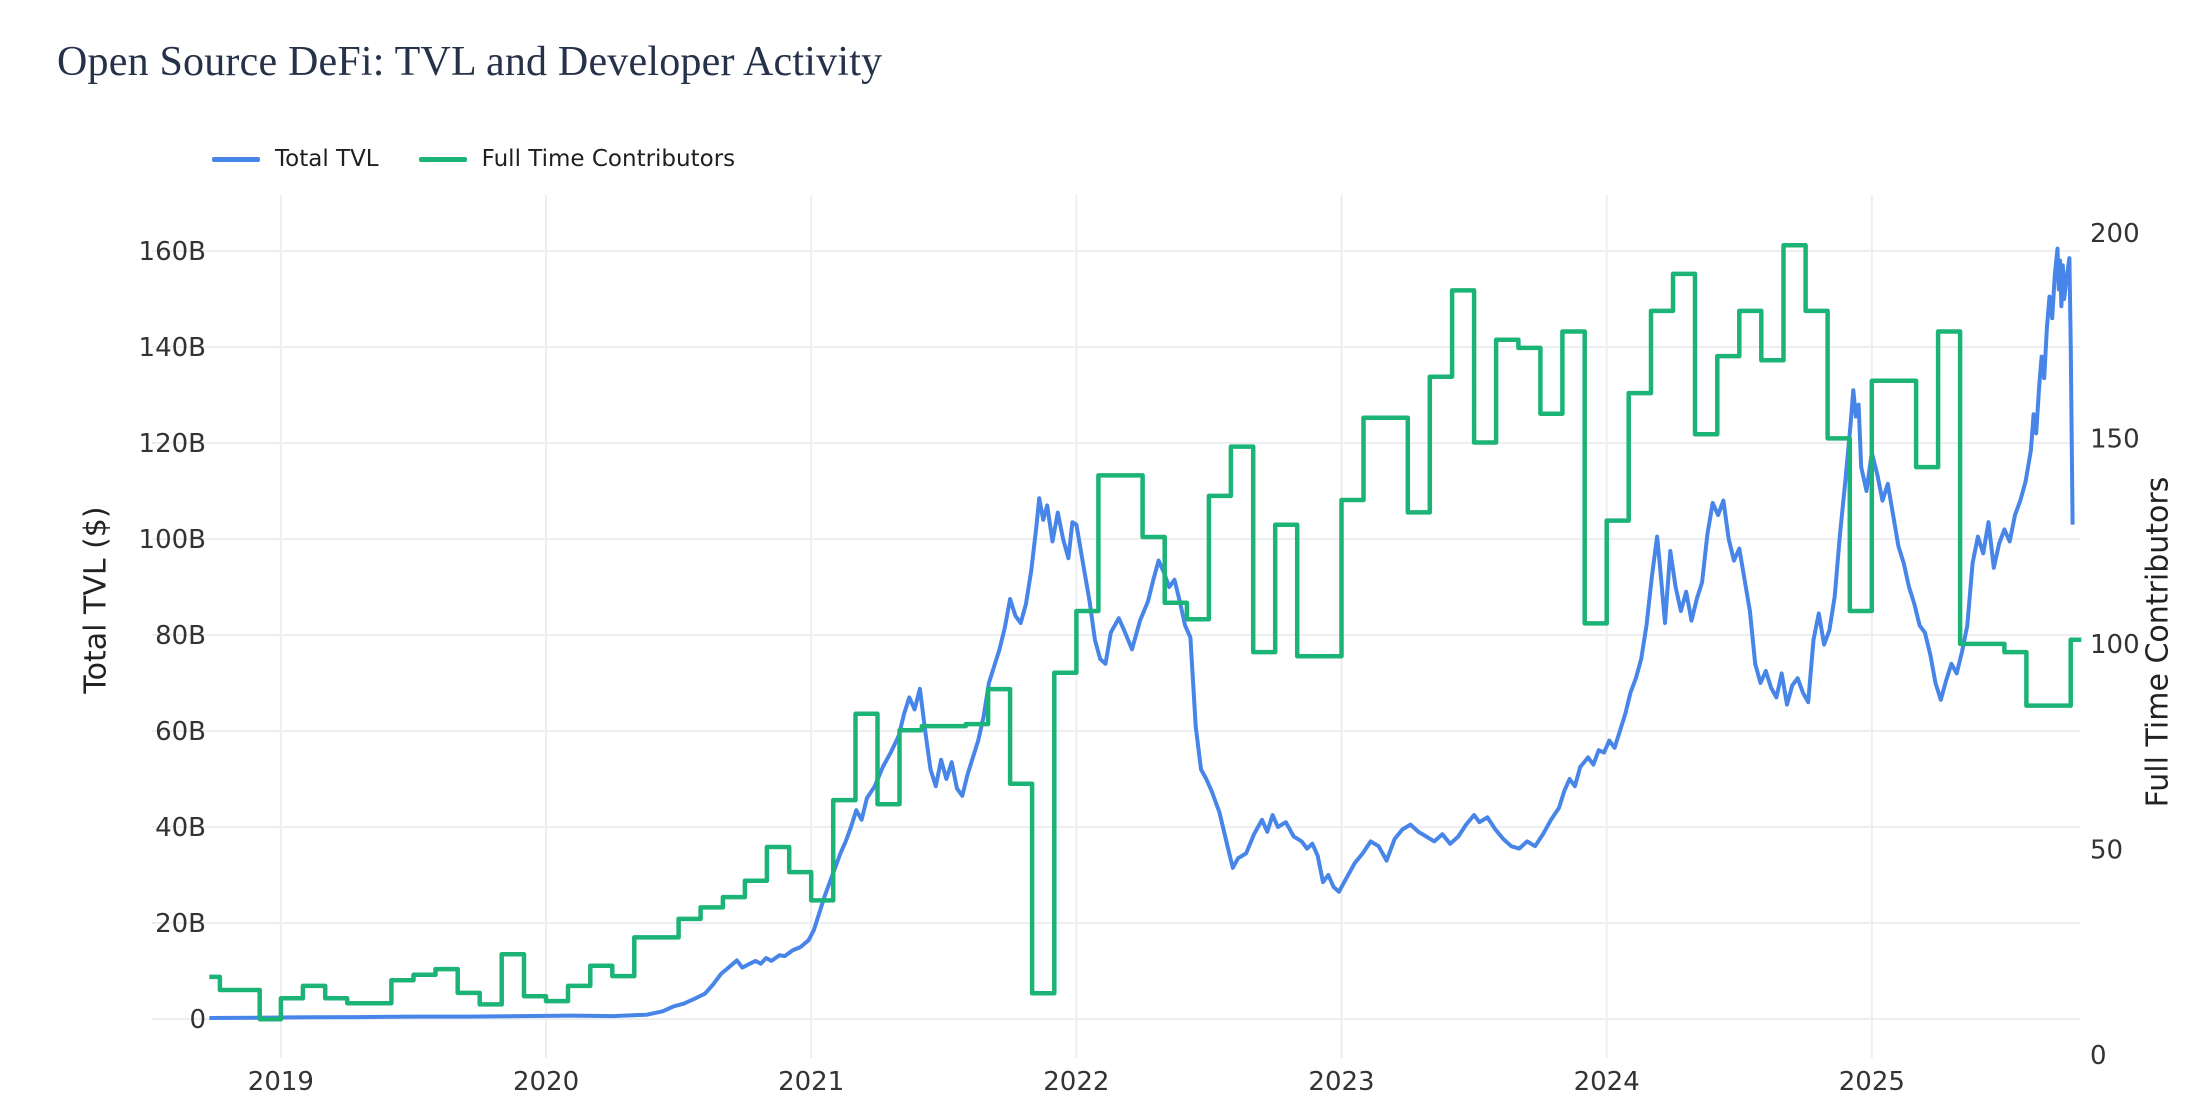 The image size is (2208, 1112). I want to click on y-right-tick-label: 150, so click(2115, 439).